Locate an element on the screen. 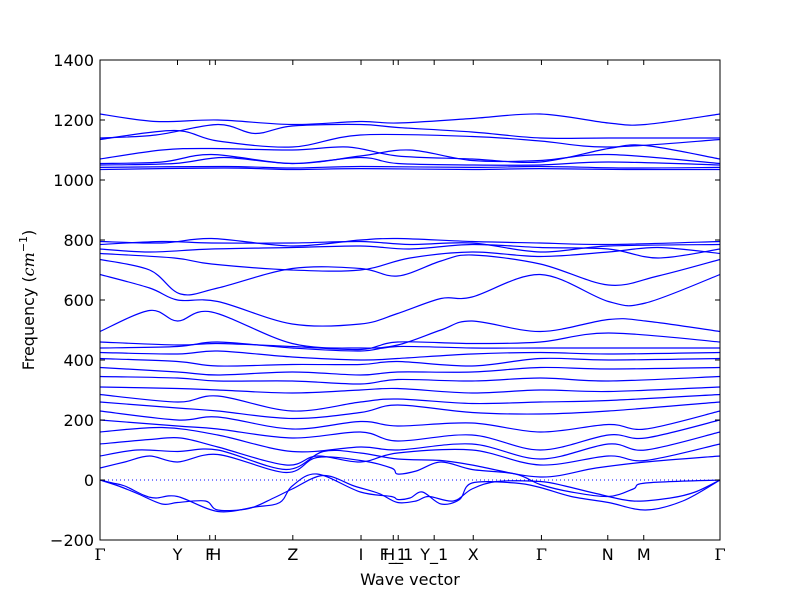  x-tick-label: H_1 is located at coordinates (398, 555).